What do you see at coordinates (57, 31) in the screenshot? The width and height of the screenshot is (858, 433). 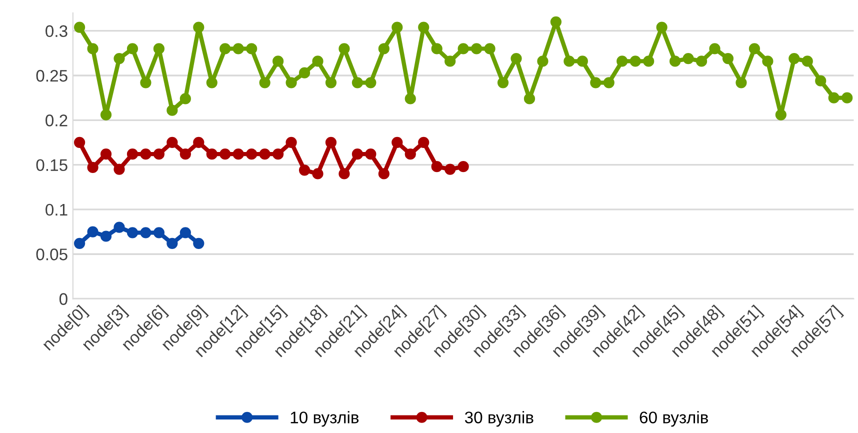 I see `y-tick-label: 0.3` at bounding box center [57, 31].